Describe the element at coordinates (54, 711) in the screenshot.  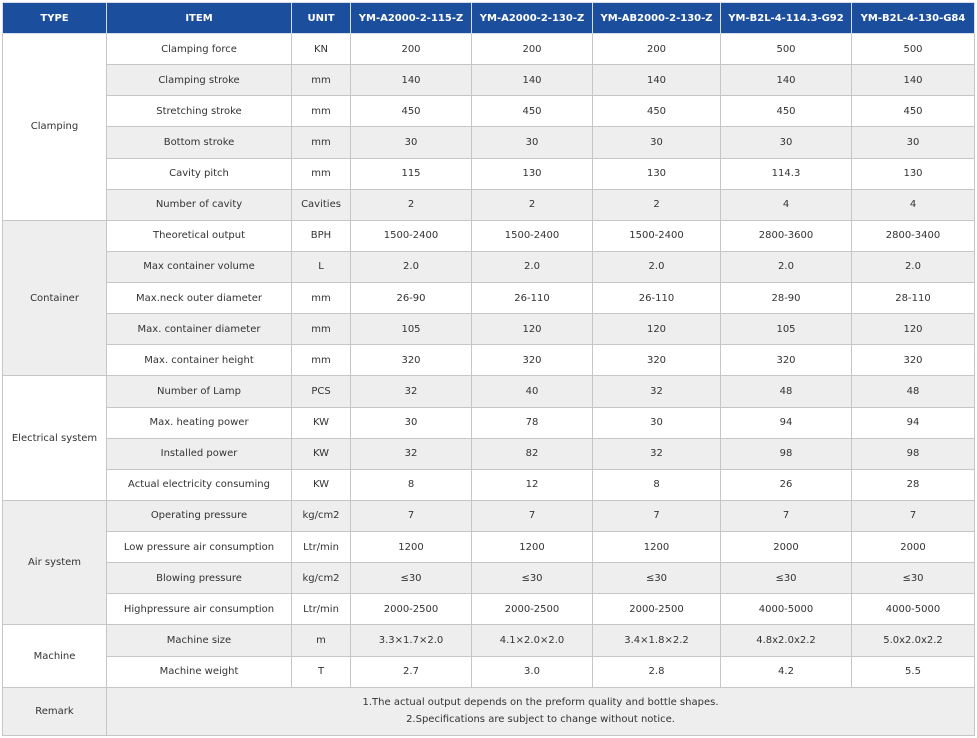
I see `remark-label: Remark` at that location.